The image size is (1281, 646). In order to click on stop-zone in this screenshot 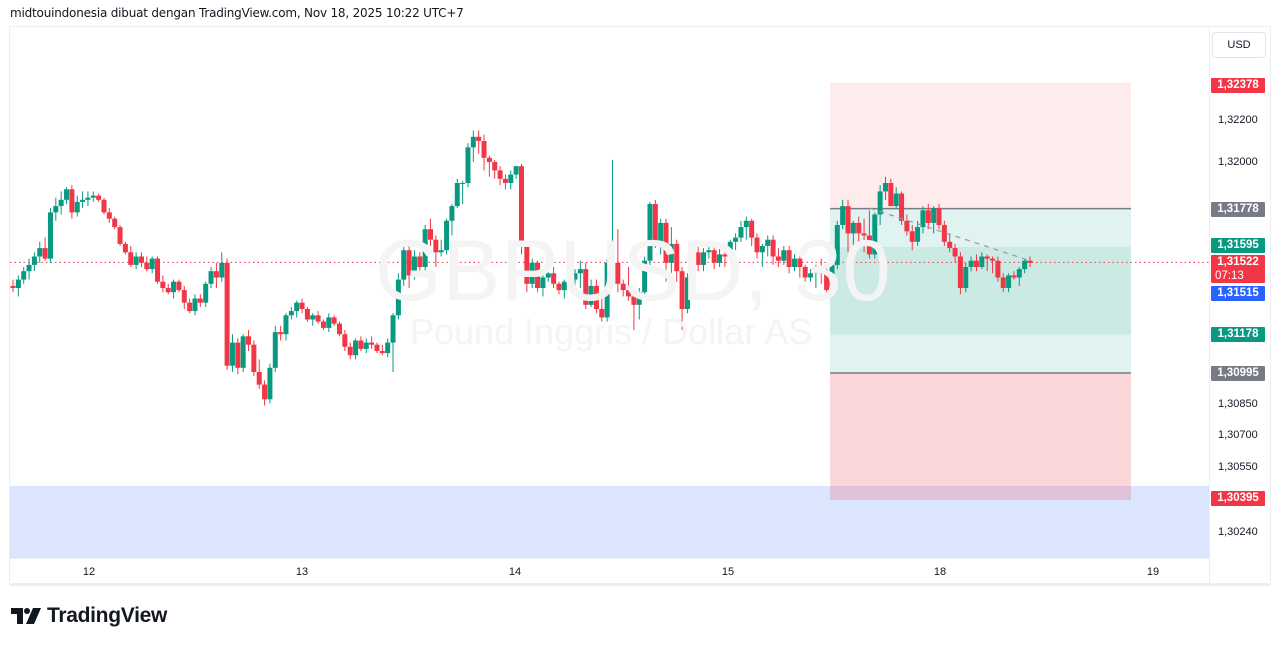, I will do `click(980, 436)`.